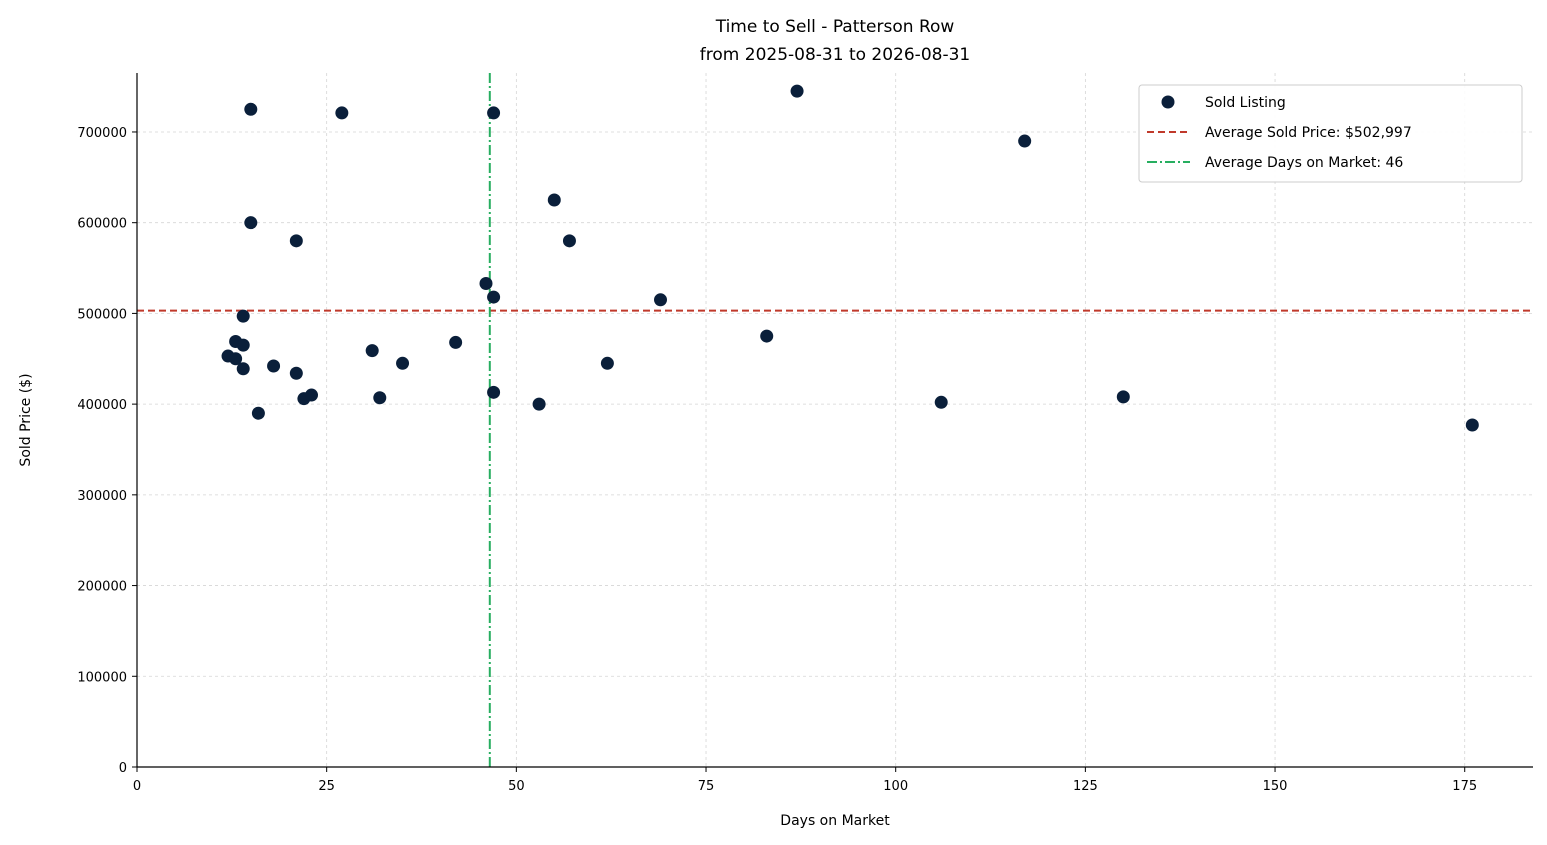 This screenshot has width=1547, height=845. I want to click on legend-label-avg-days: Average Days on Market: 46, so click(1304, 163).